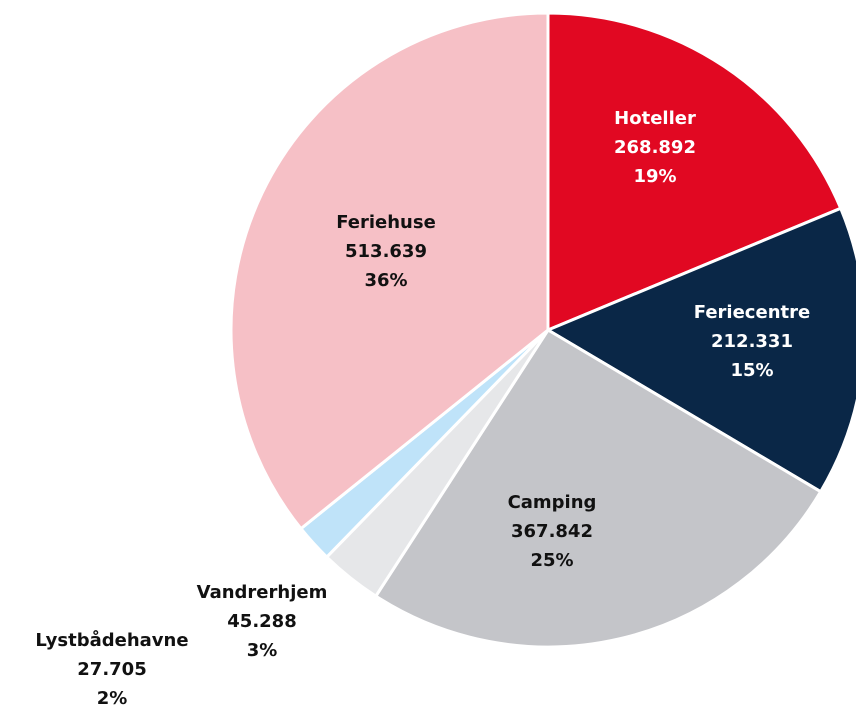  I want to click on slice-value: 212.331, so click(752, 341).